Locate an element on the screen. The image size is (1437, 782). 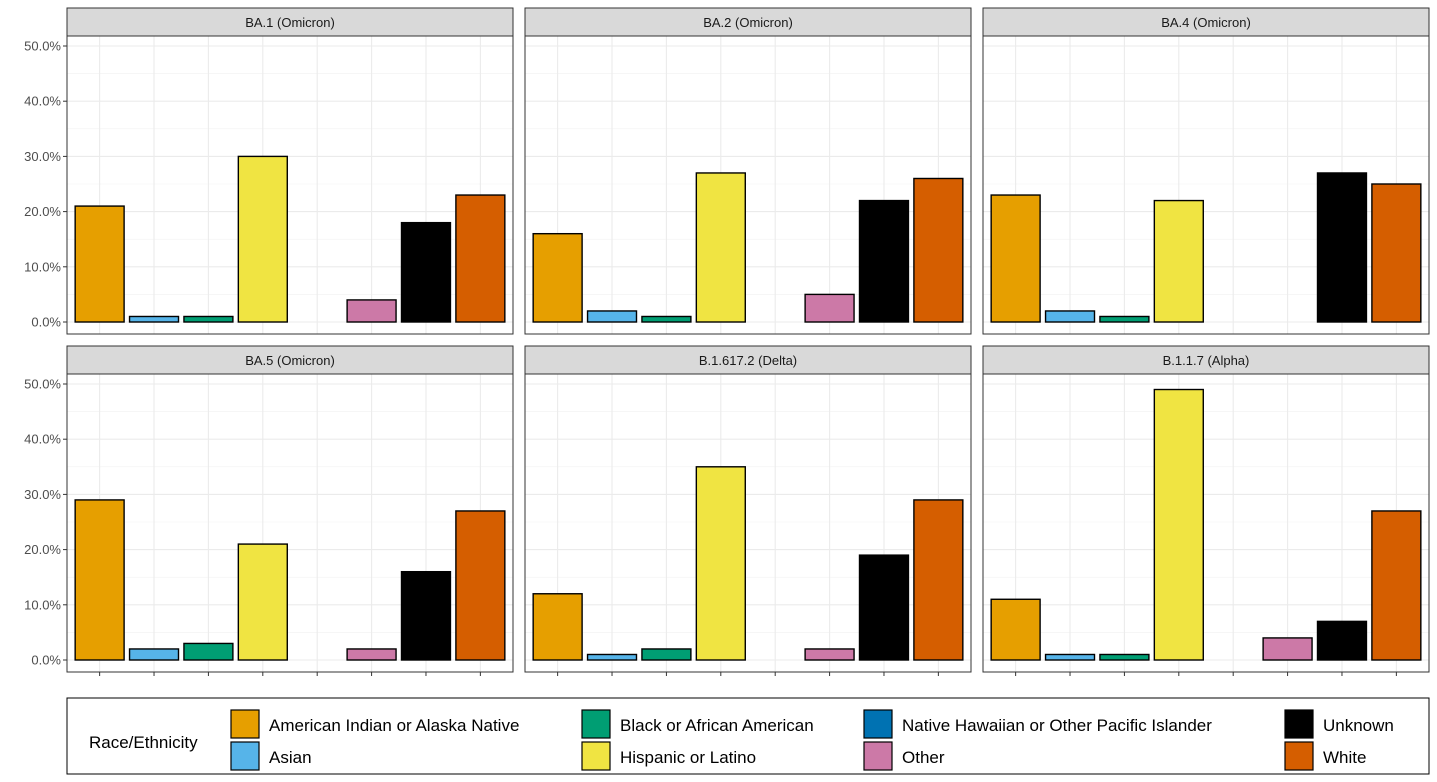
legend-item-black-or-african-american: Black or African American is located at coordinates (697, 724).